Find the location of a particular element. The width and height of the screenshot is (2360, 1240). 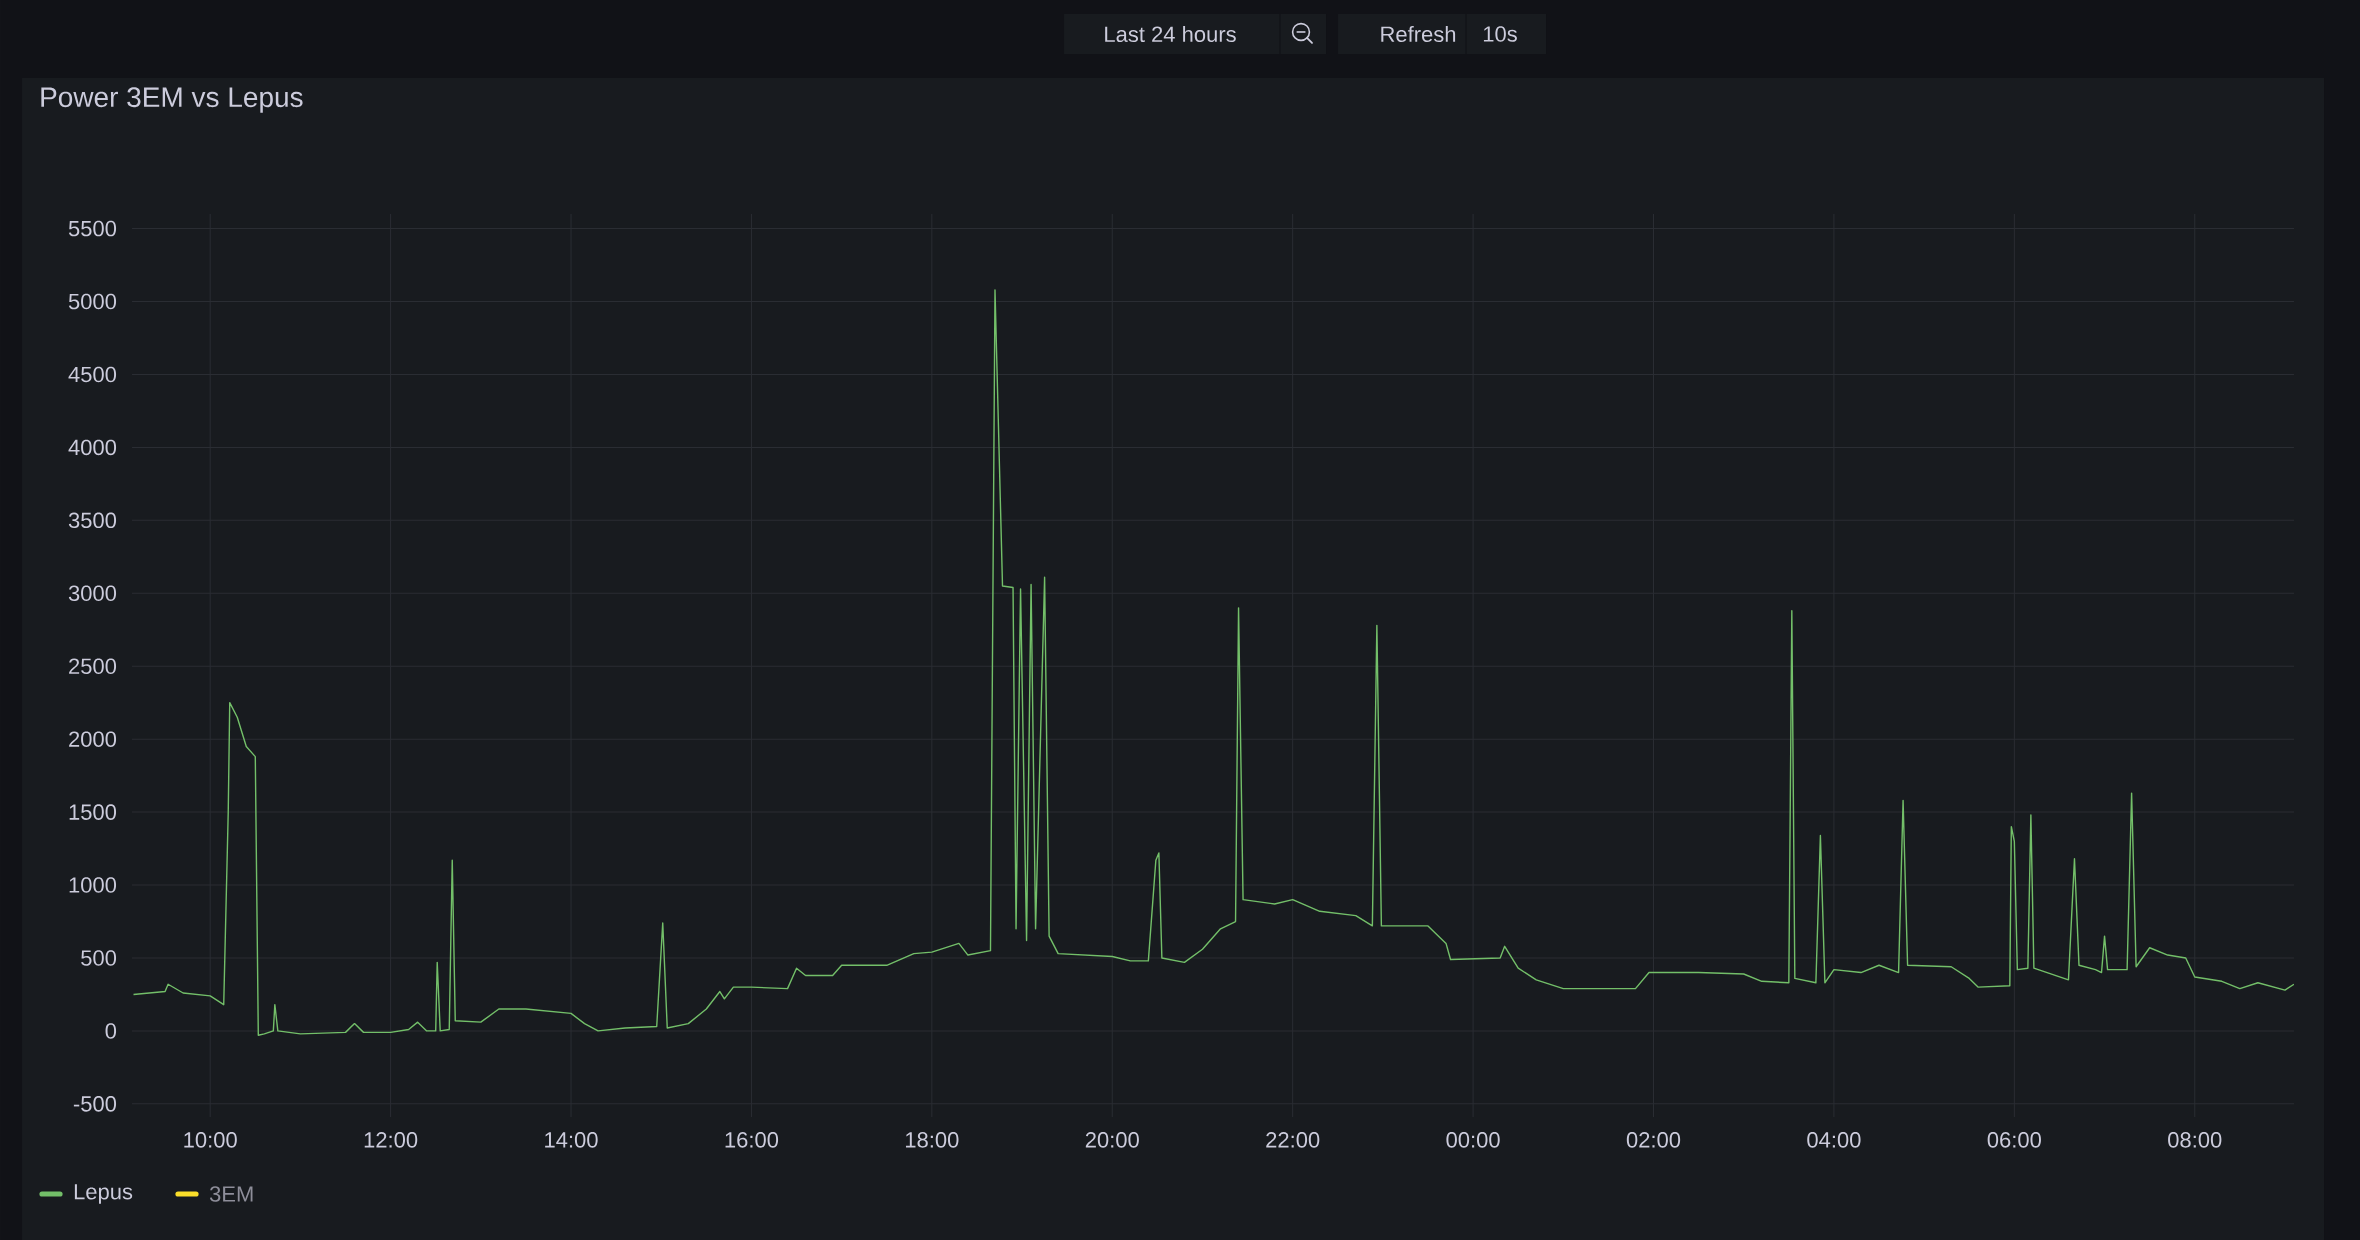

y-tick-label: 2500 is located at coordinates (93, 666).